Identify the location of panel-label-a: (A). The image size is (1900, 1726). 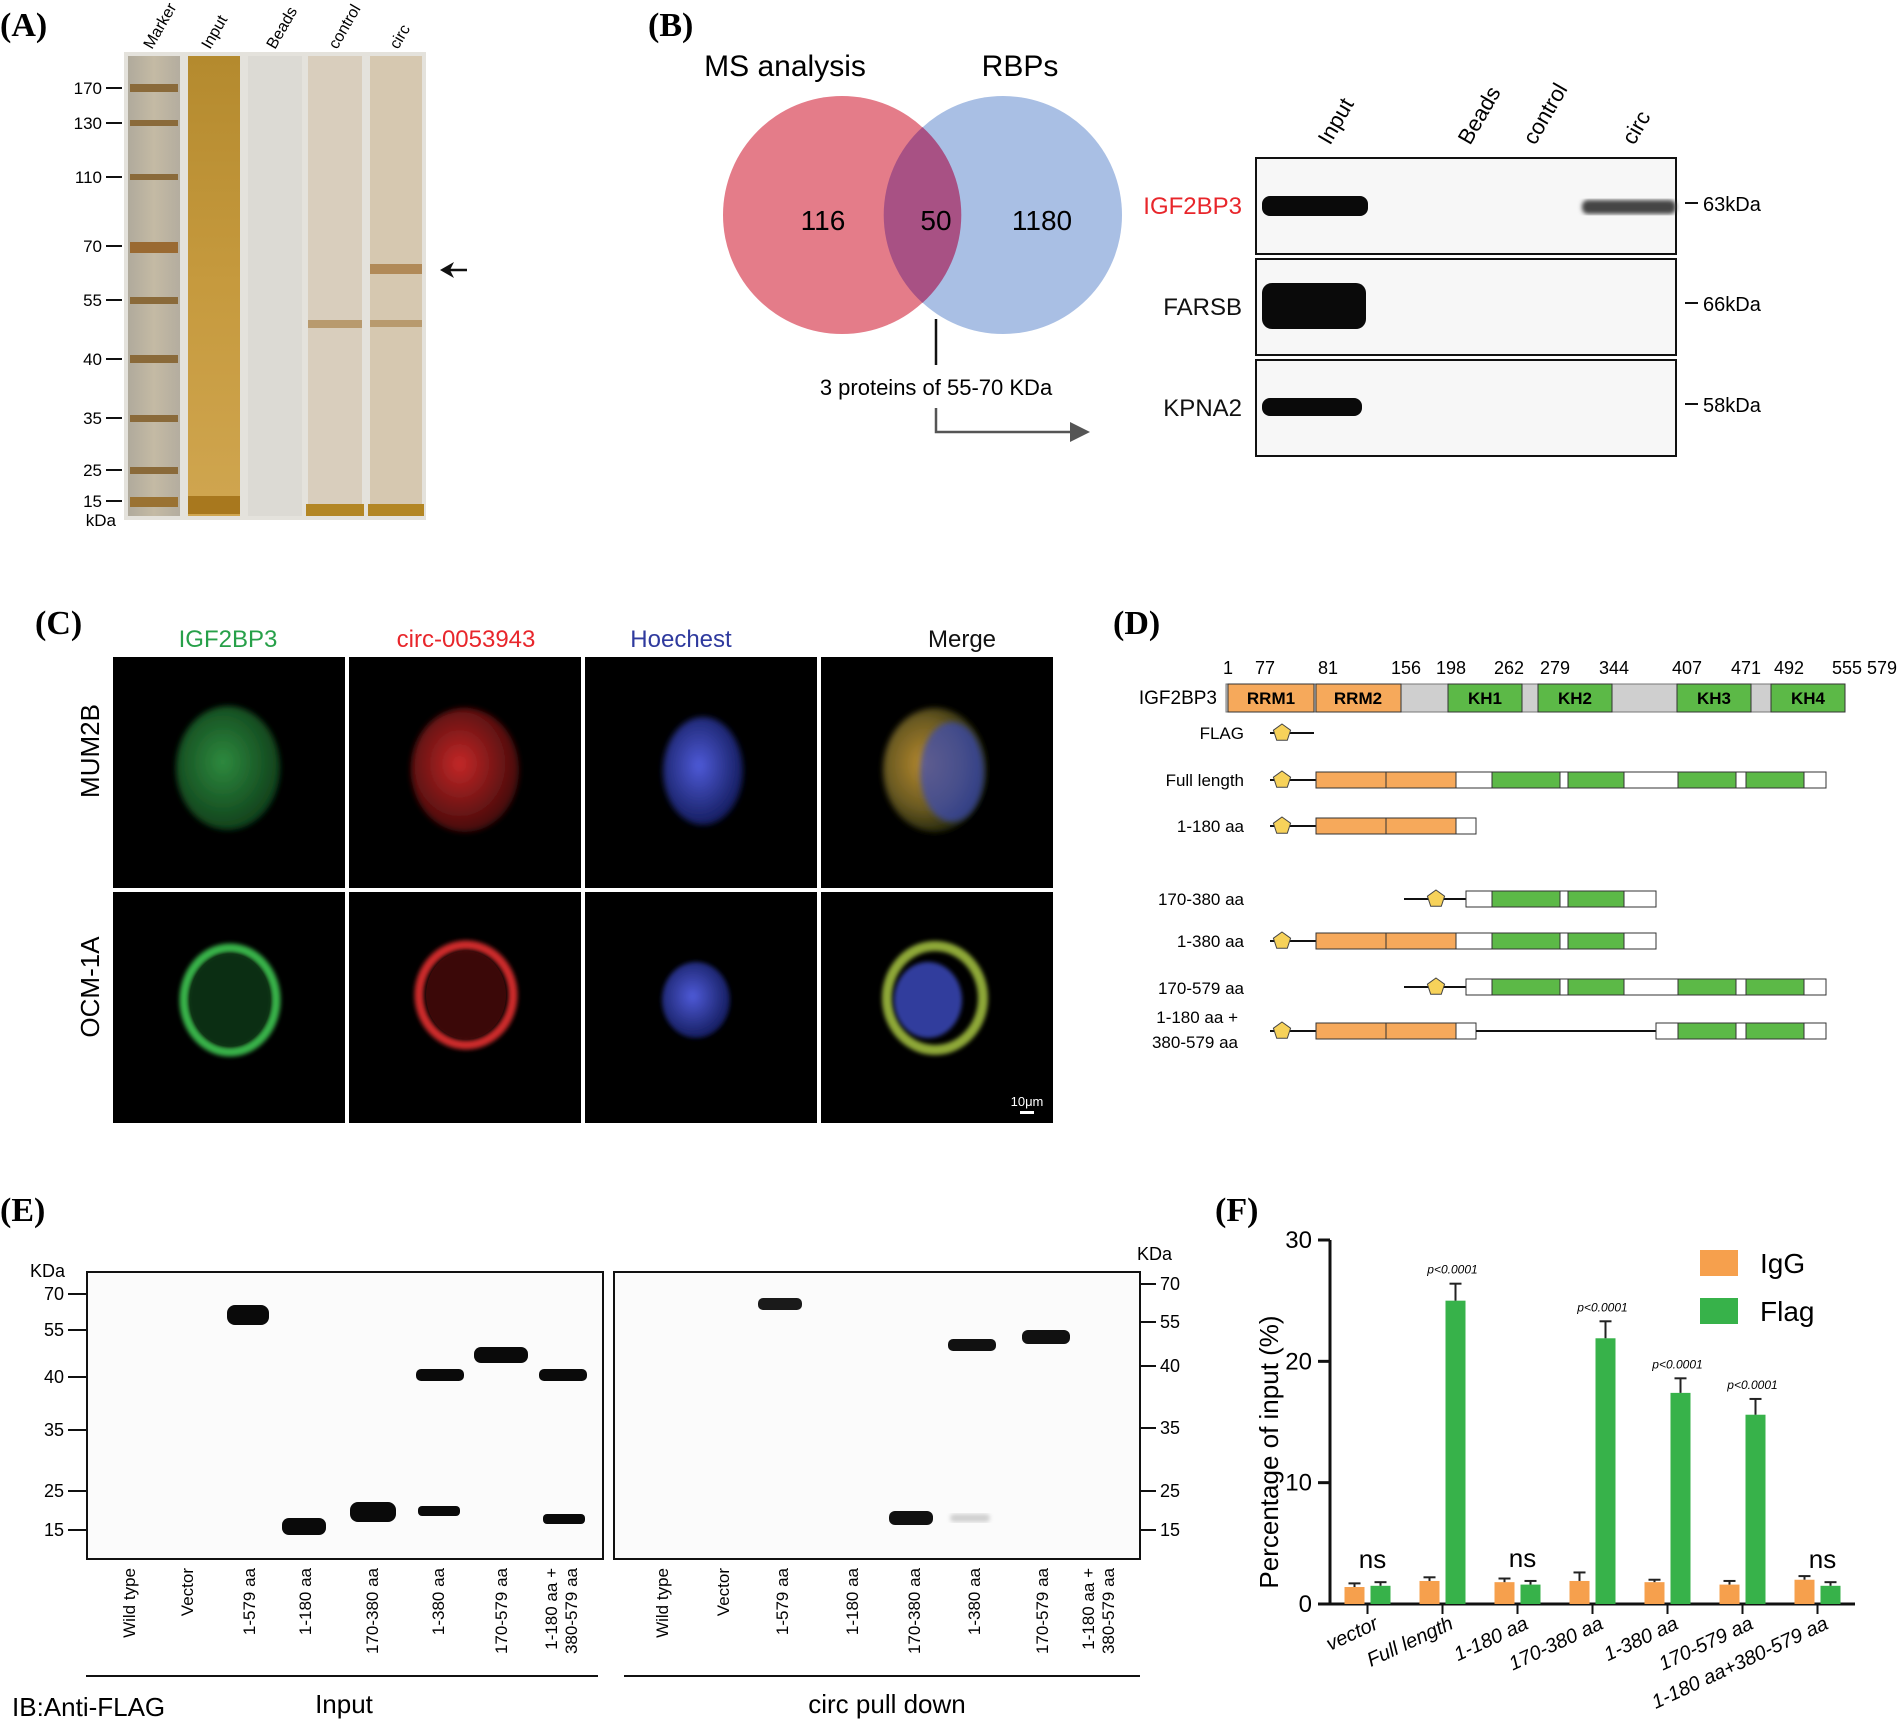
(23, 25).